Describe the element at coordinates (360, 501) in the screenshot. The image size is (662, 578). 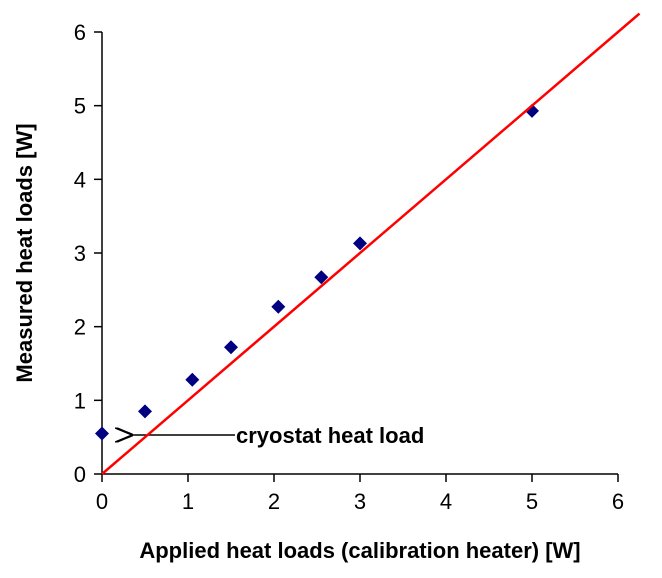
I see `x-tick-label: 3` at that location.